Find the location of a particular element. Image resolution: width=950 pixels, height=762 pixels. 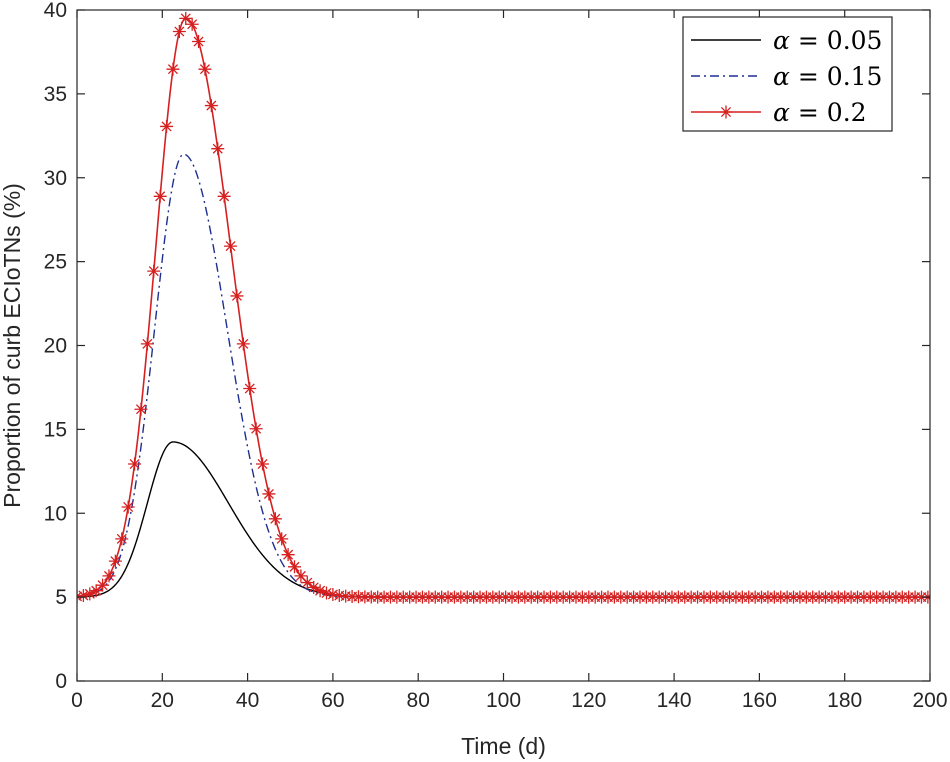

legend-label: α = 0.2 is located at coordinates (820, 112).